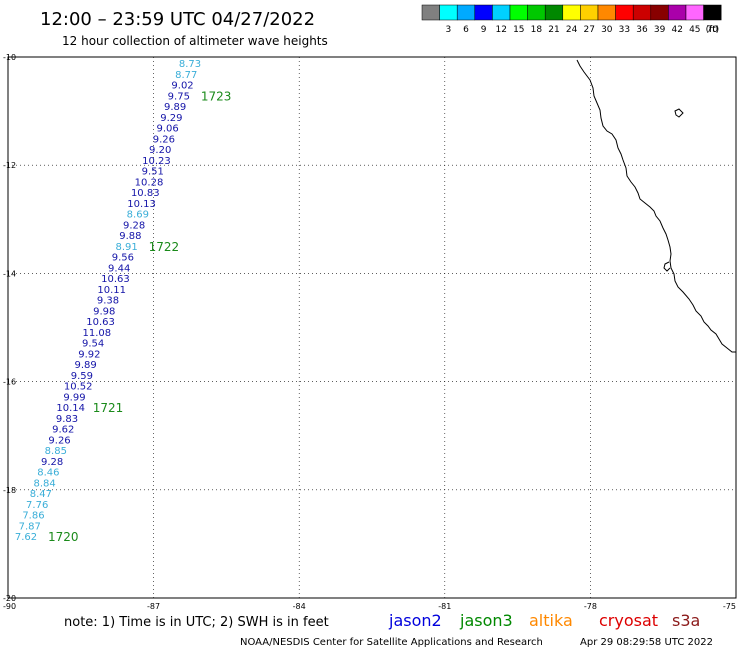 This screenshot has height=655, width=740. What do you see at coordinates (37, 505) in the screenshot?
I see `wave-height-label: 7.76` at bounding box center [37, 505].